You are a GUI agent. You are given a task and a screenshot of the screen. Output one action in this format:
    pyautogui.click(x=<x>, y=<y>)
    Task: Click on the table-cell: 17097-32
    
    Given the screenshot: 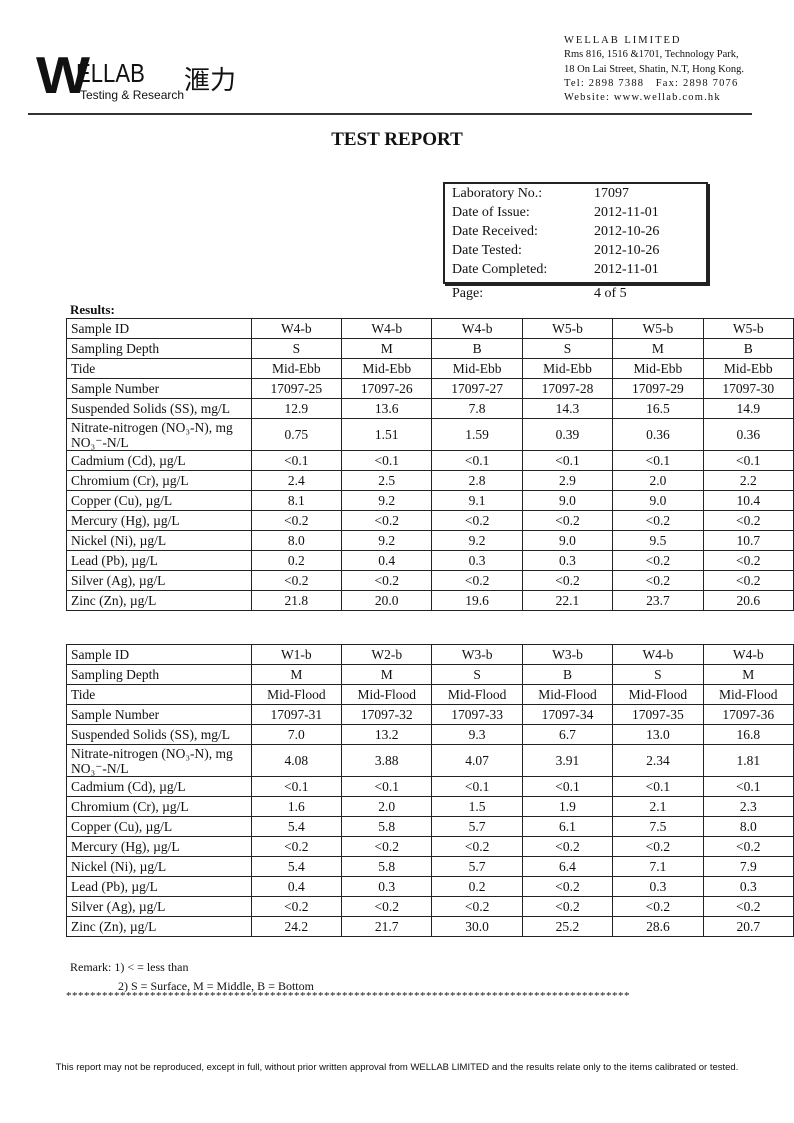 What is the action you would take?
    pyautogui.click(x=387, y=714)
    